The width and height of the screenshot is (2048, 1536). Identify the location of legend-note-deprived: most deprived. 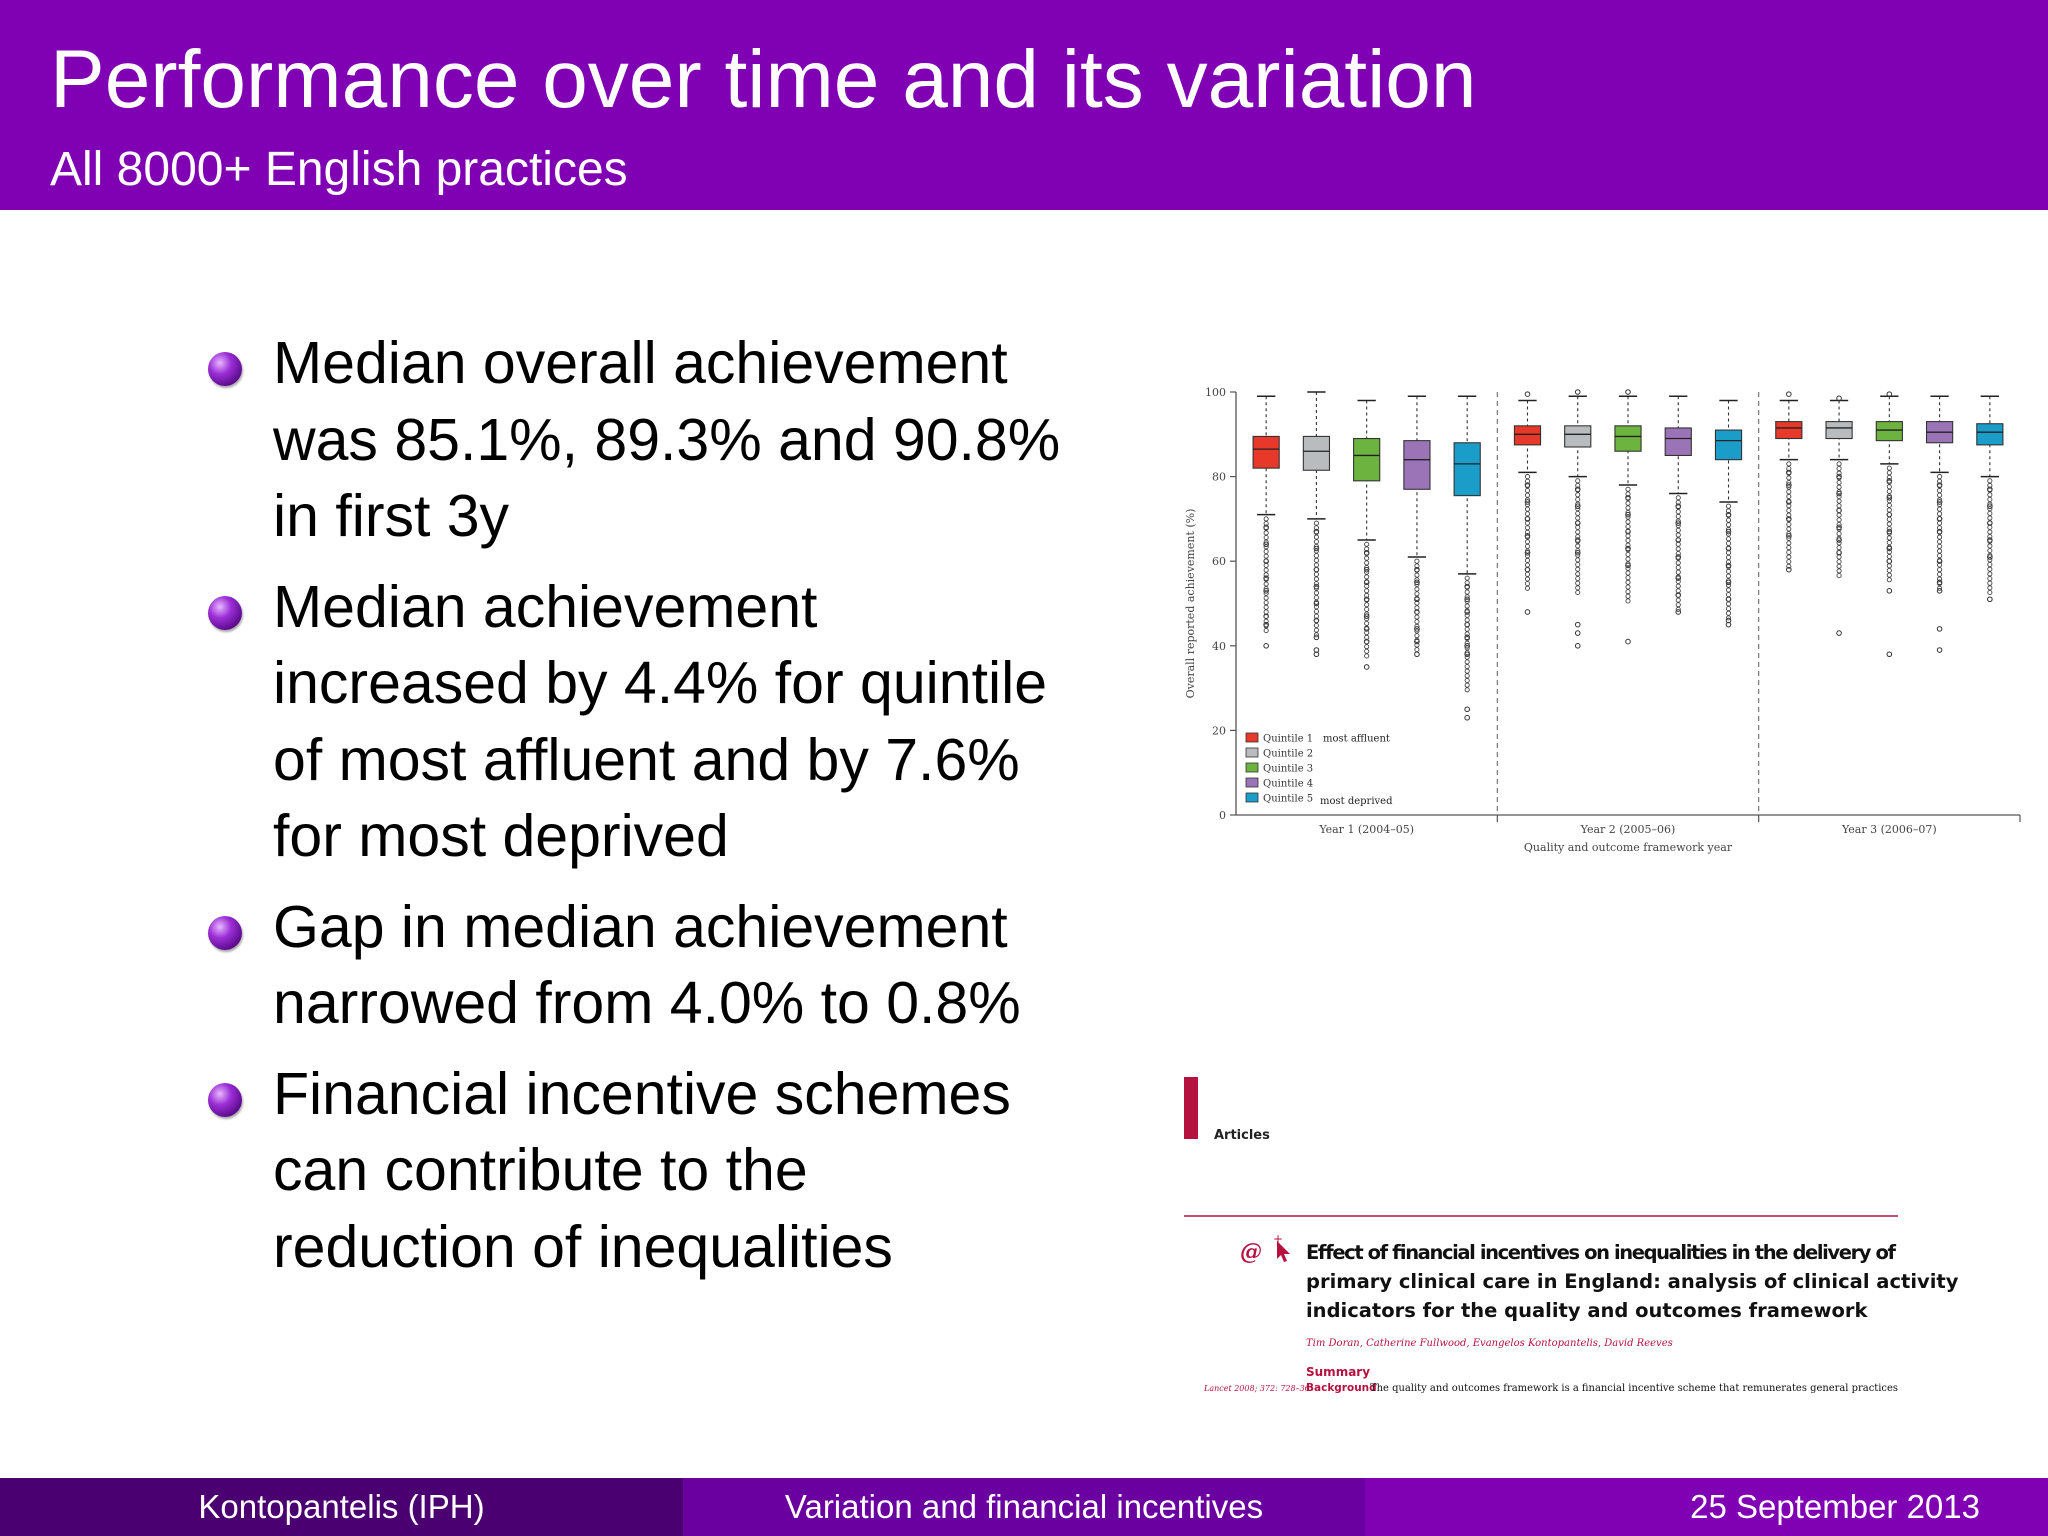
(1356, 801).